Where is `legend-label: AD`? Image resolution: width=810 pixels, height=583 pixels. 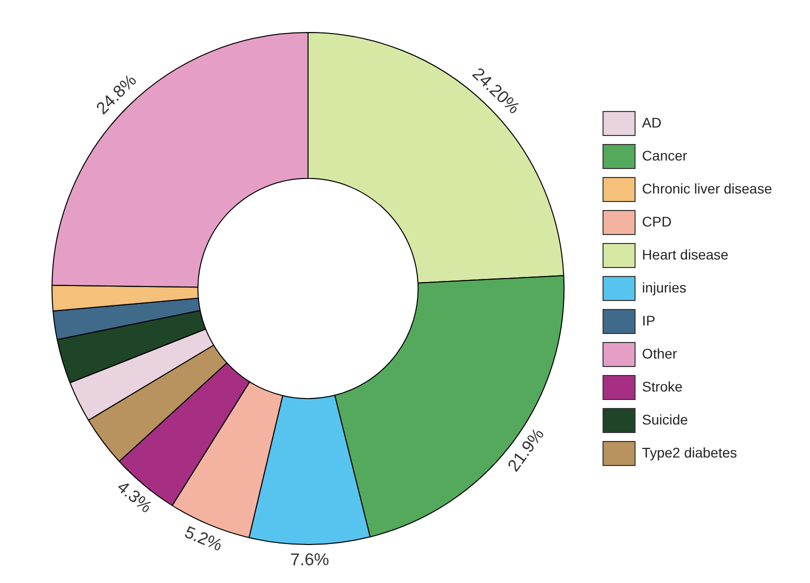 legend-label: AD is located at coordinates (652, 122).